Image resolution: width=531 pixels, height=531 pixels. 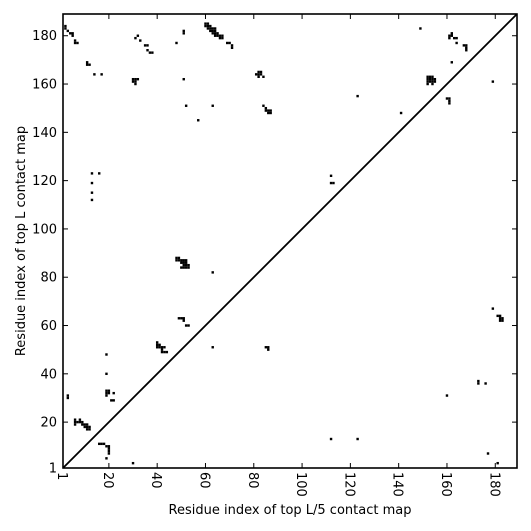 I want to click on y-tick-label: 180, so click(x=44, y=36).